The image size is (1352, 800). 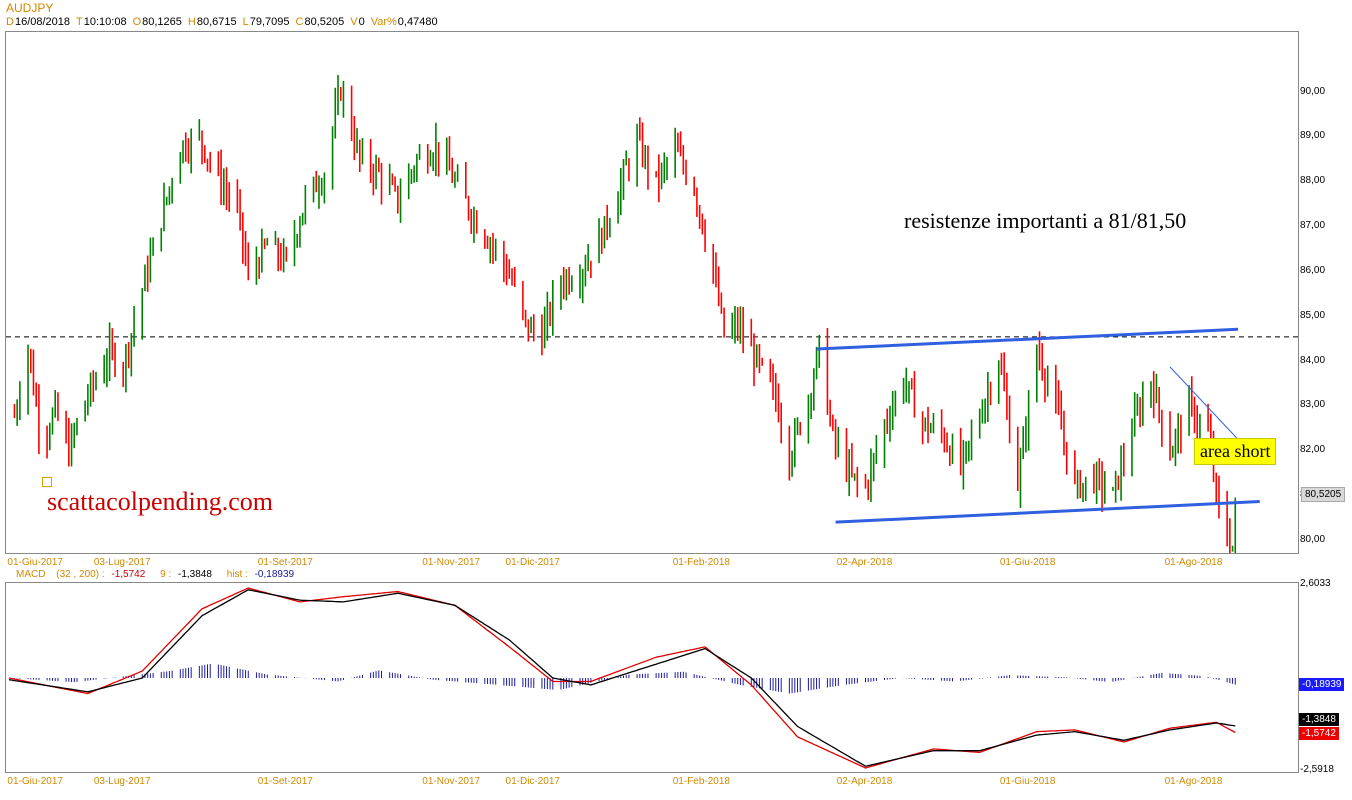 I want to click on macd-signal-value: -1,3848, so click(x=194, y=574).